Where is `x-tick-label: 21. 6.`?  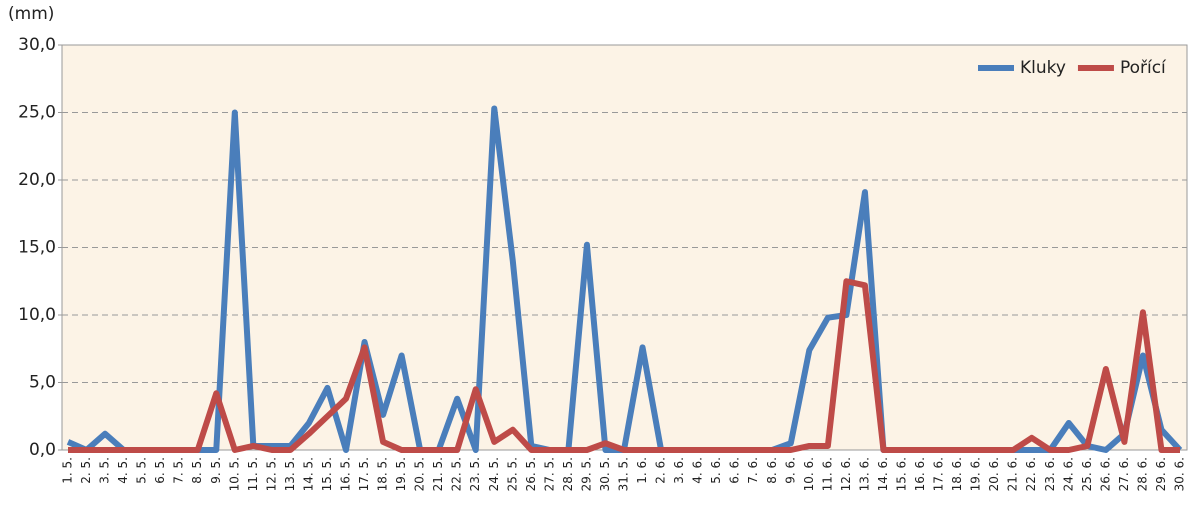
x-tick-label: 21. 6. is located at coordinates (1013, 474).